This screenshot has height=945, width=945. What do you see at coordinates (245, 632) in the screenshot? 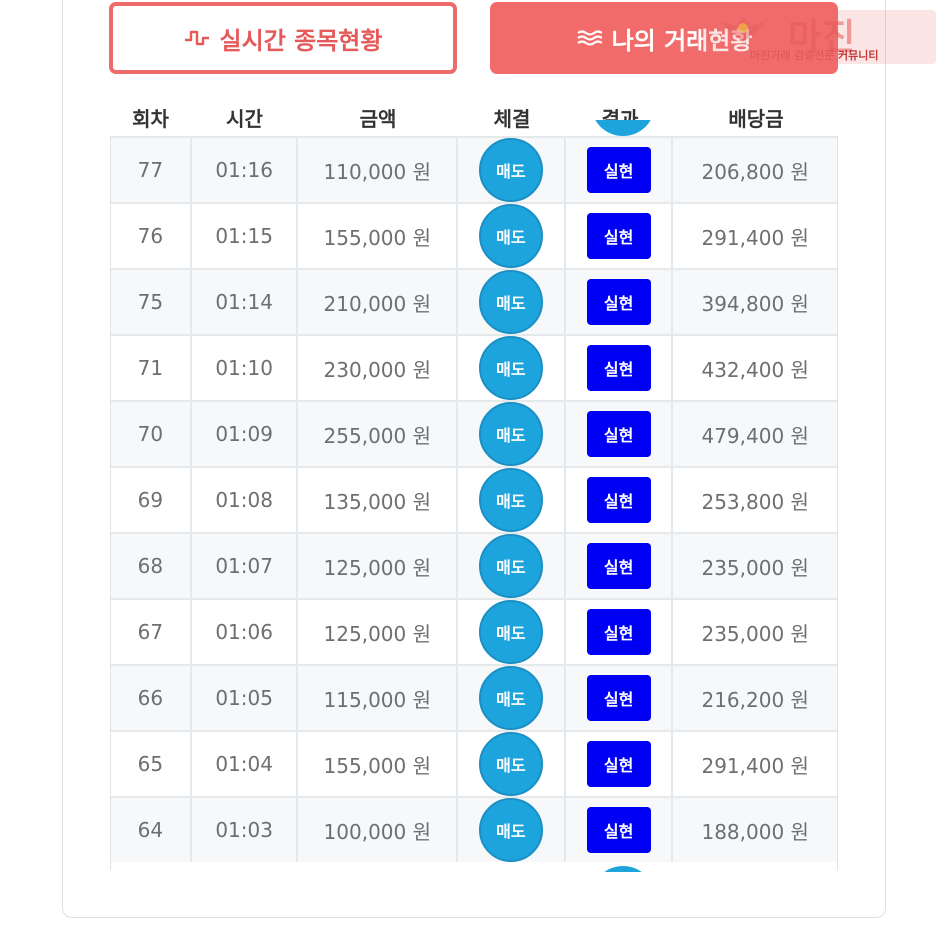
I see `cell-time: 01:06` at bounding box center [245, 632].